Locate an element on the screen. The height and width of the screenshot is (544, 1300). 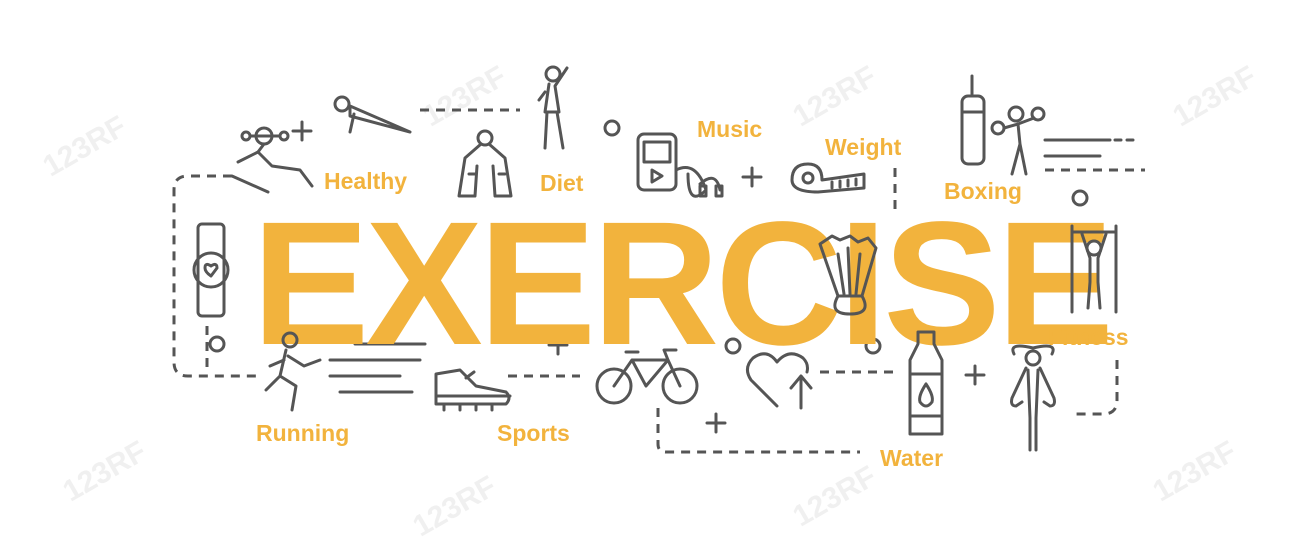
push-up-icon is located at coordinates (373, 116).